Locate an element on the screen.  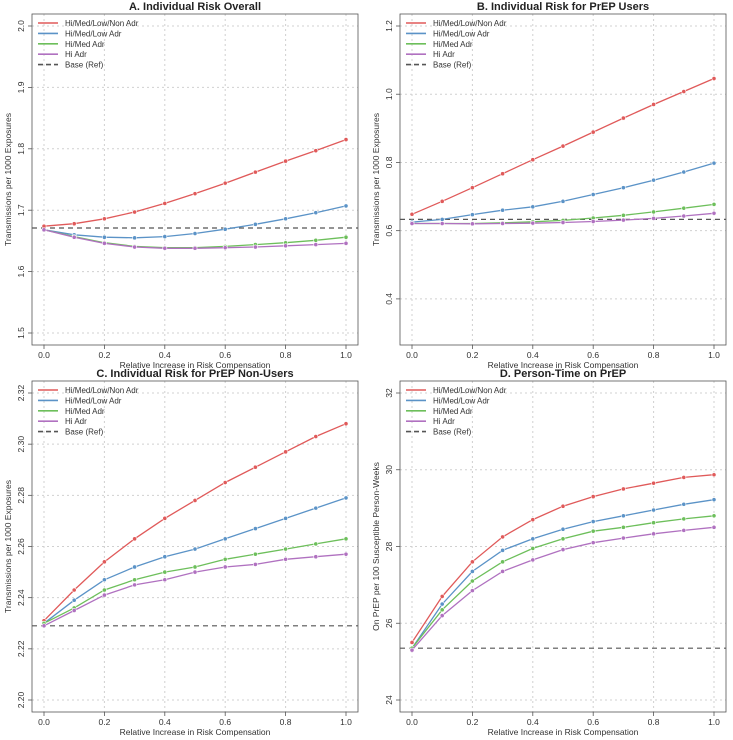
legend-label: Hi Adr is located at coordinates (76, 421).